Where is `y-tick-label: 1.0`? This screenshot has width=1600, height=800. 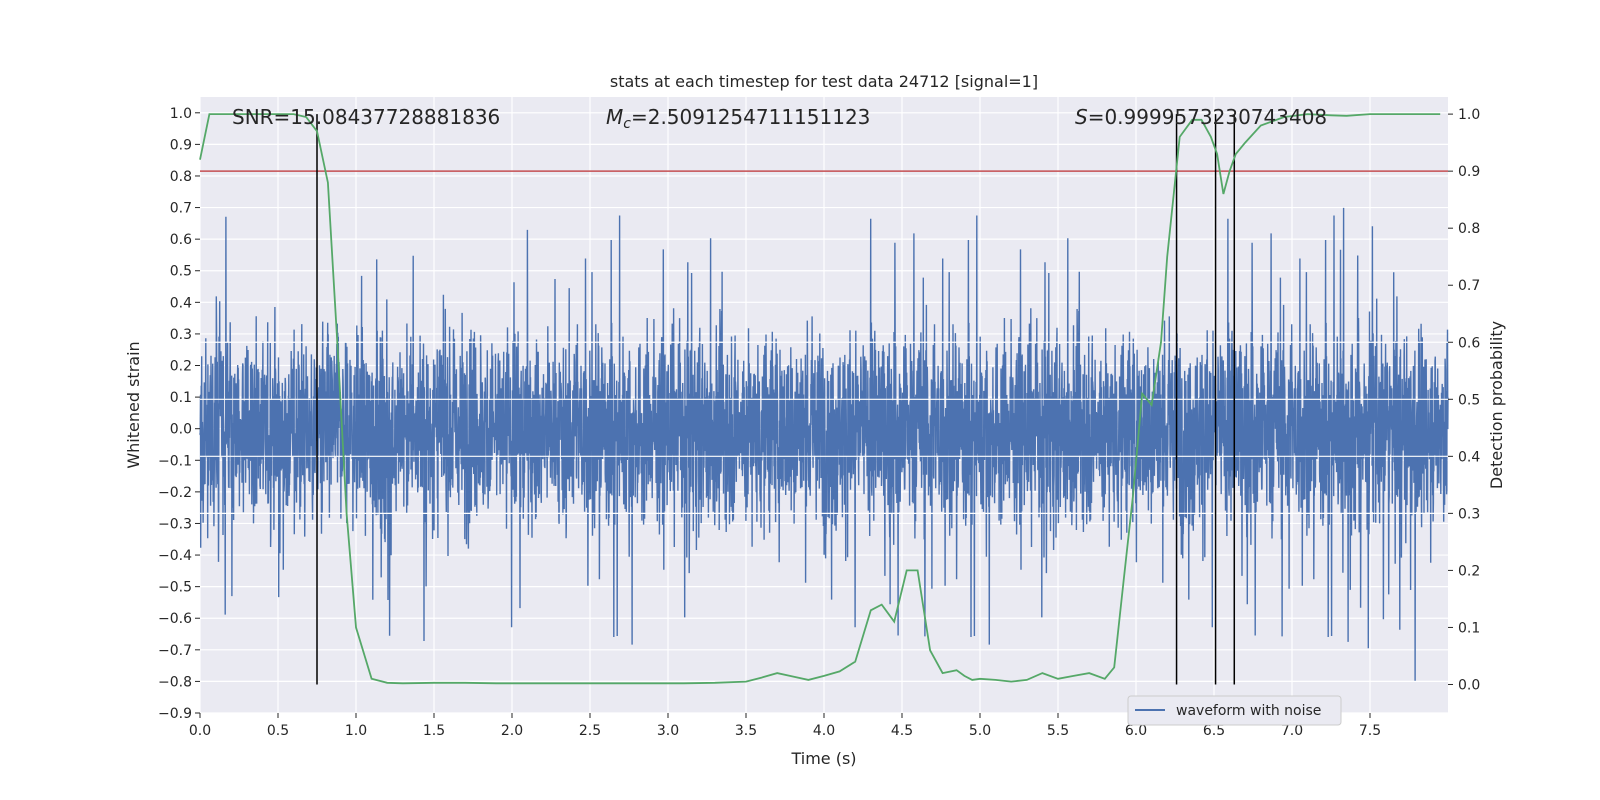 y-tick-label: 1.0 is located at coordinates (181, 114).